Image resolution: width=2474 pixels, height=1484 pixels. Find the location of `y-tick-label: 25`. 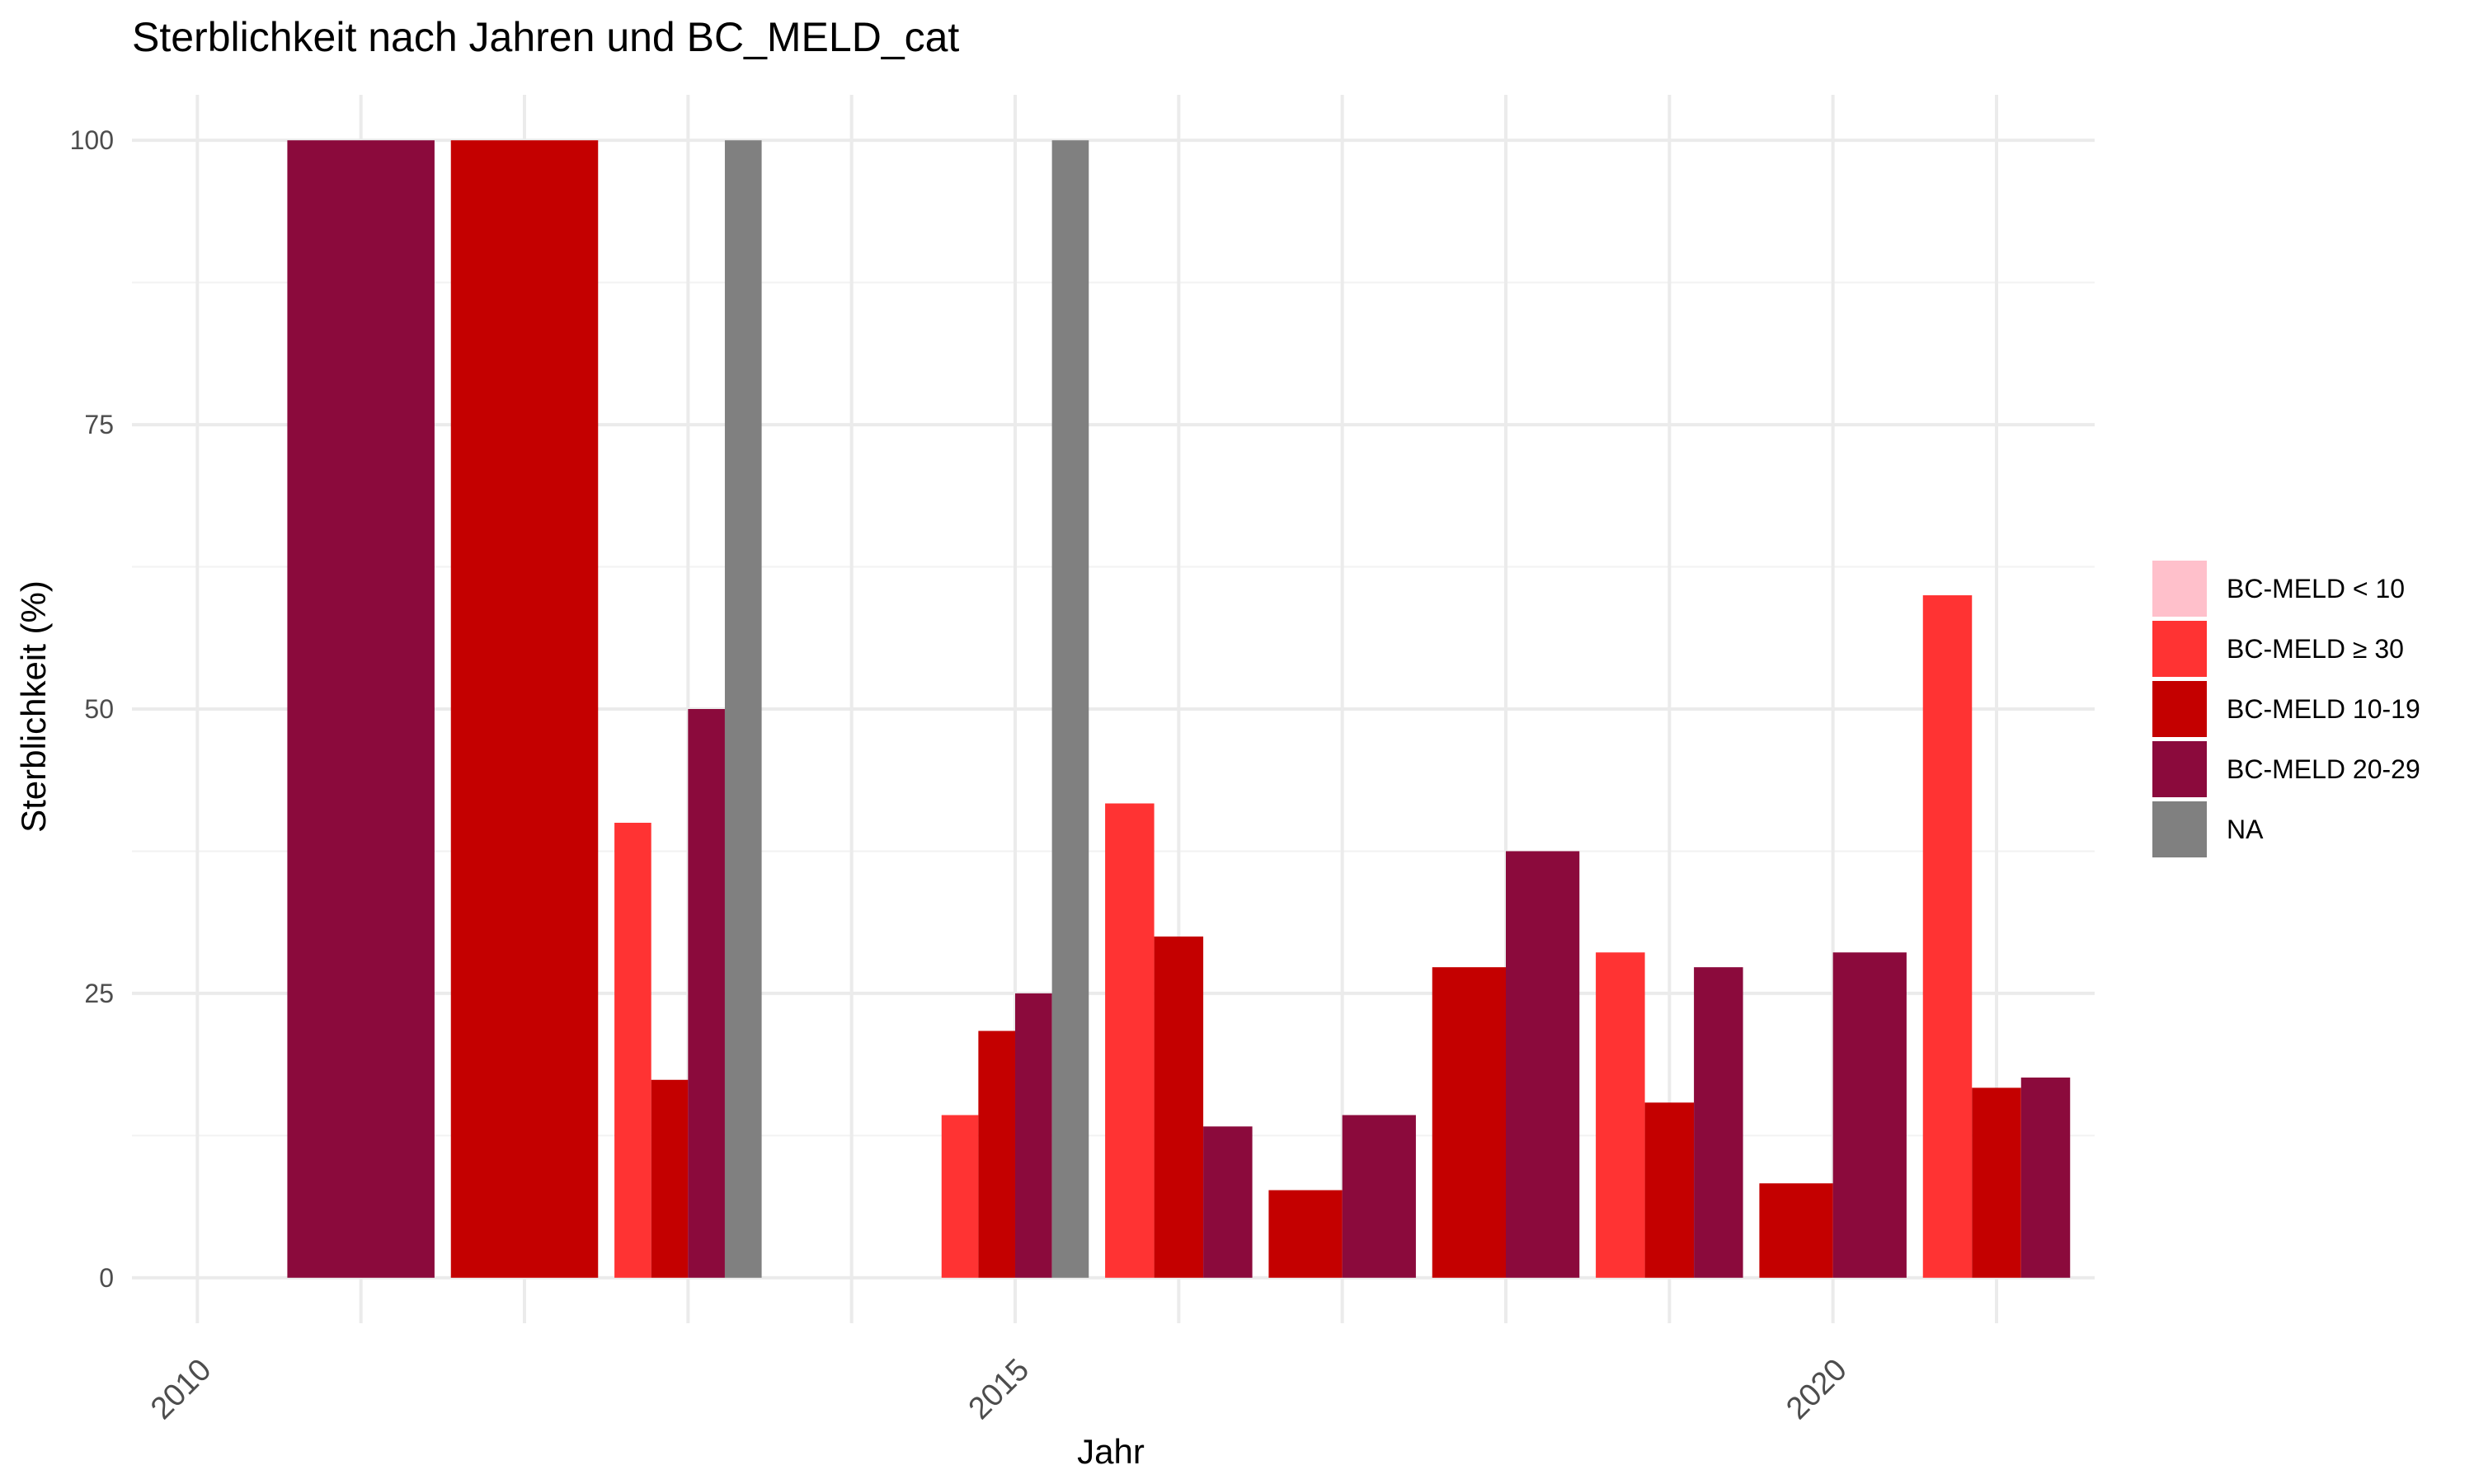

y-tick-label: 25 is located at coordinates (99, 993).